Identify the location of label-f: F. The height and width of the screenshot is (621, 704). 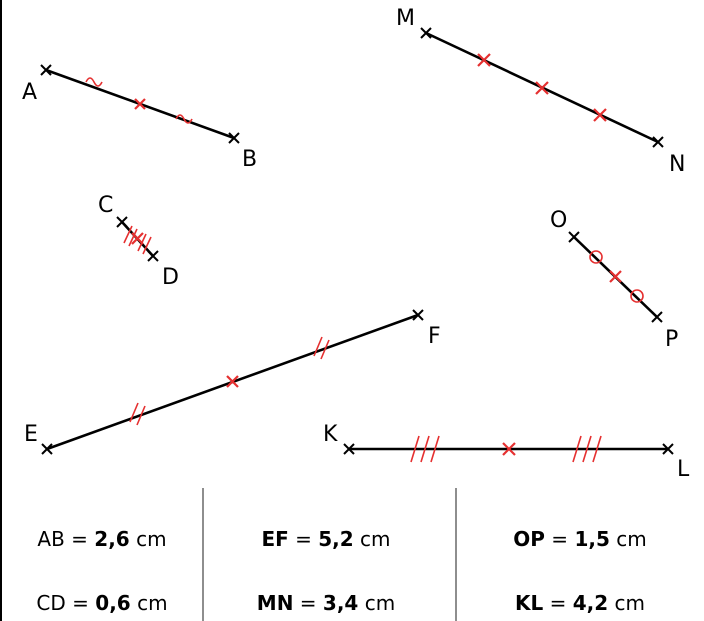
(434, 336).